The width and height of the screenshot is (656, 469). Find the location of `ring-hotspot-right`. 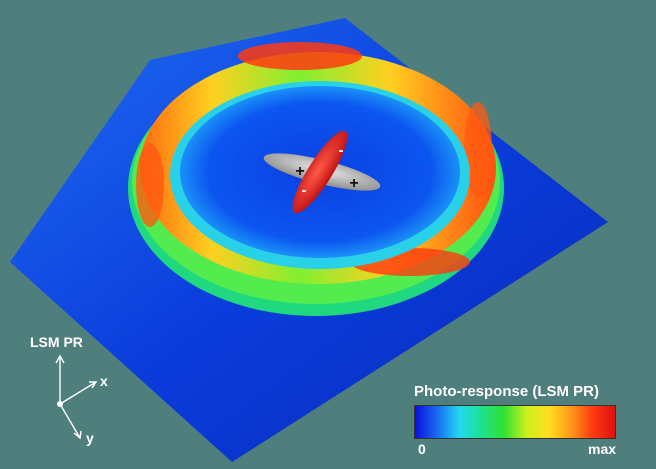

ring-hotspot-right is located at coordinates (478, 150).